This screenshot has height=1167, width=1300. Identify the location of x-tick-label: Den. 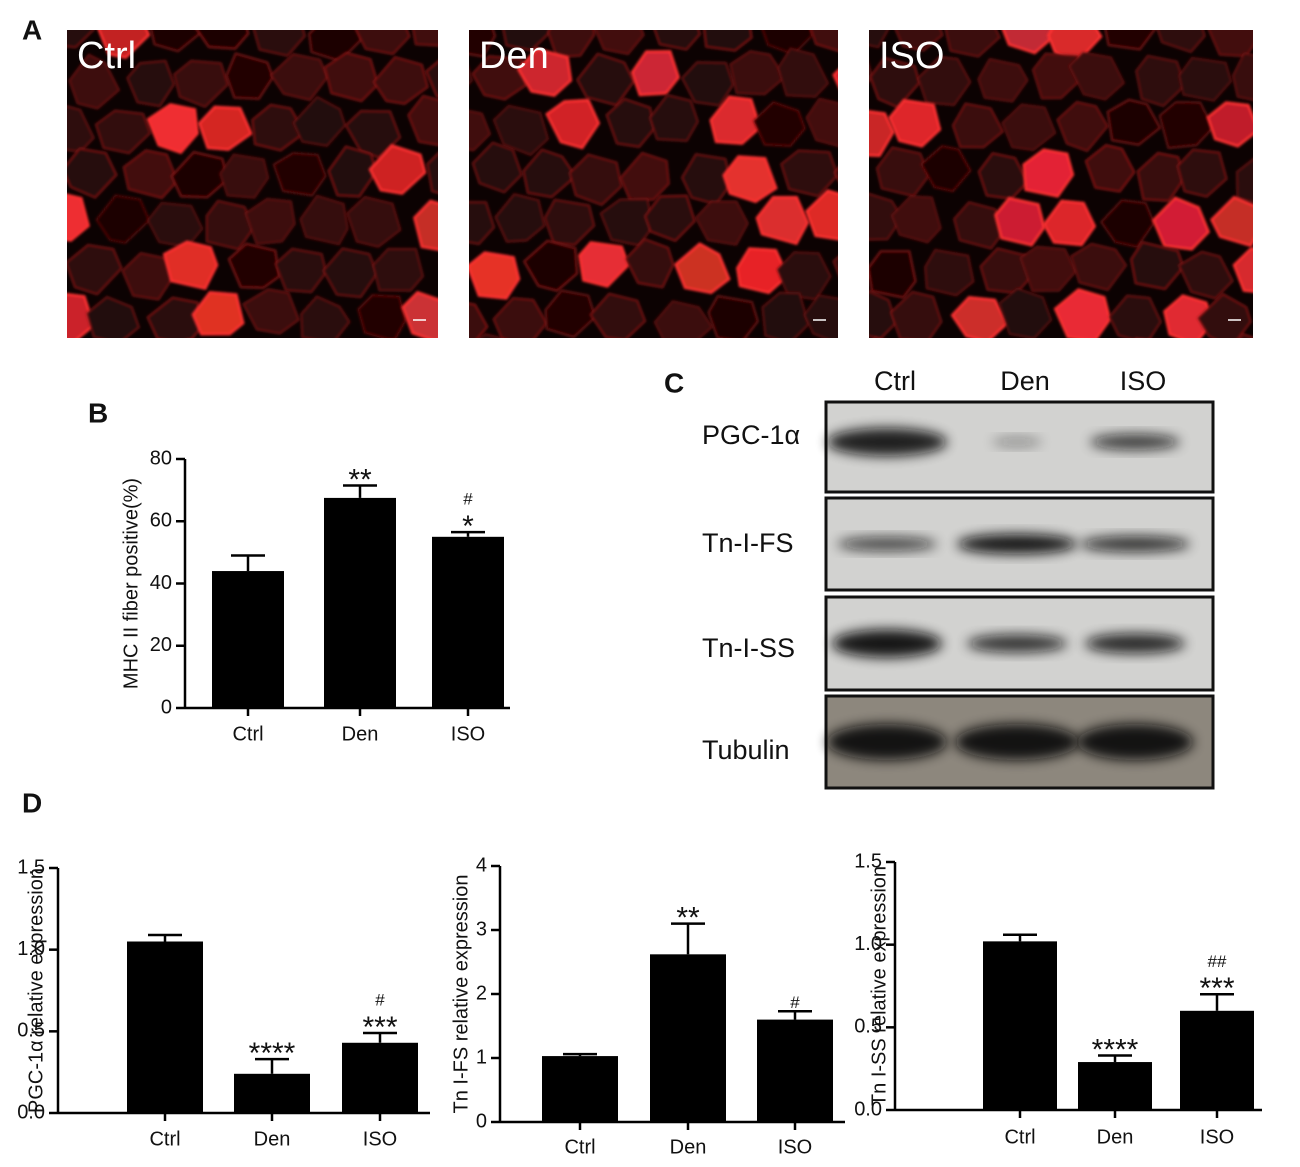
(360, 734).